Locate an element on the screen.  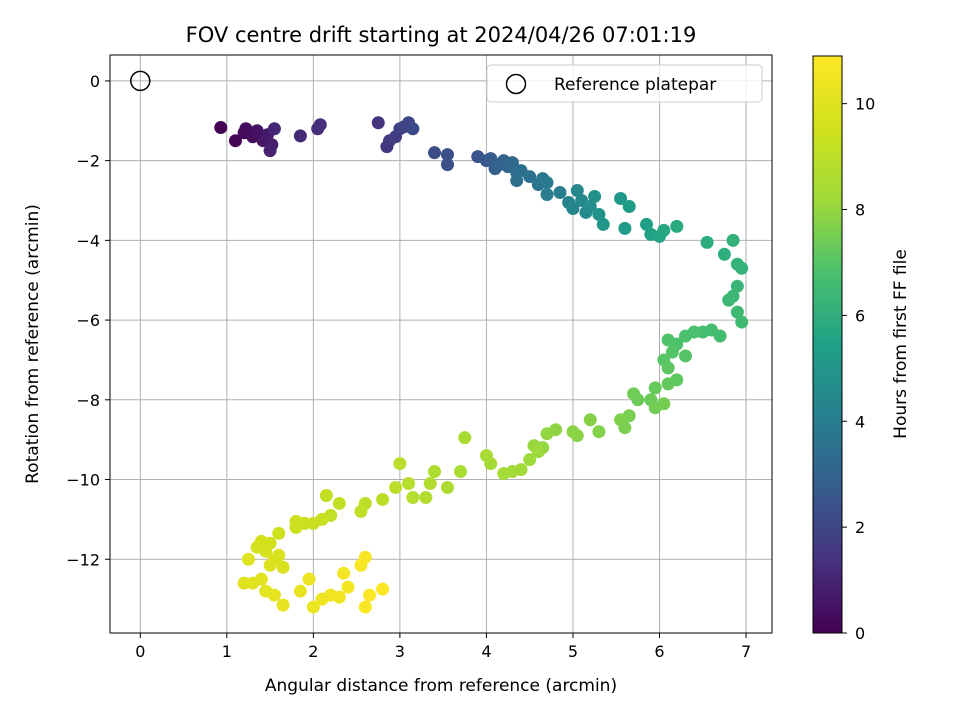
legend: Reference platepar is located at coordinates (624, 83).